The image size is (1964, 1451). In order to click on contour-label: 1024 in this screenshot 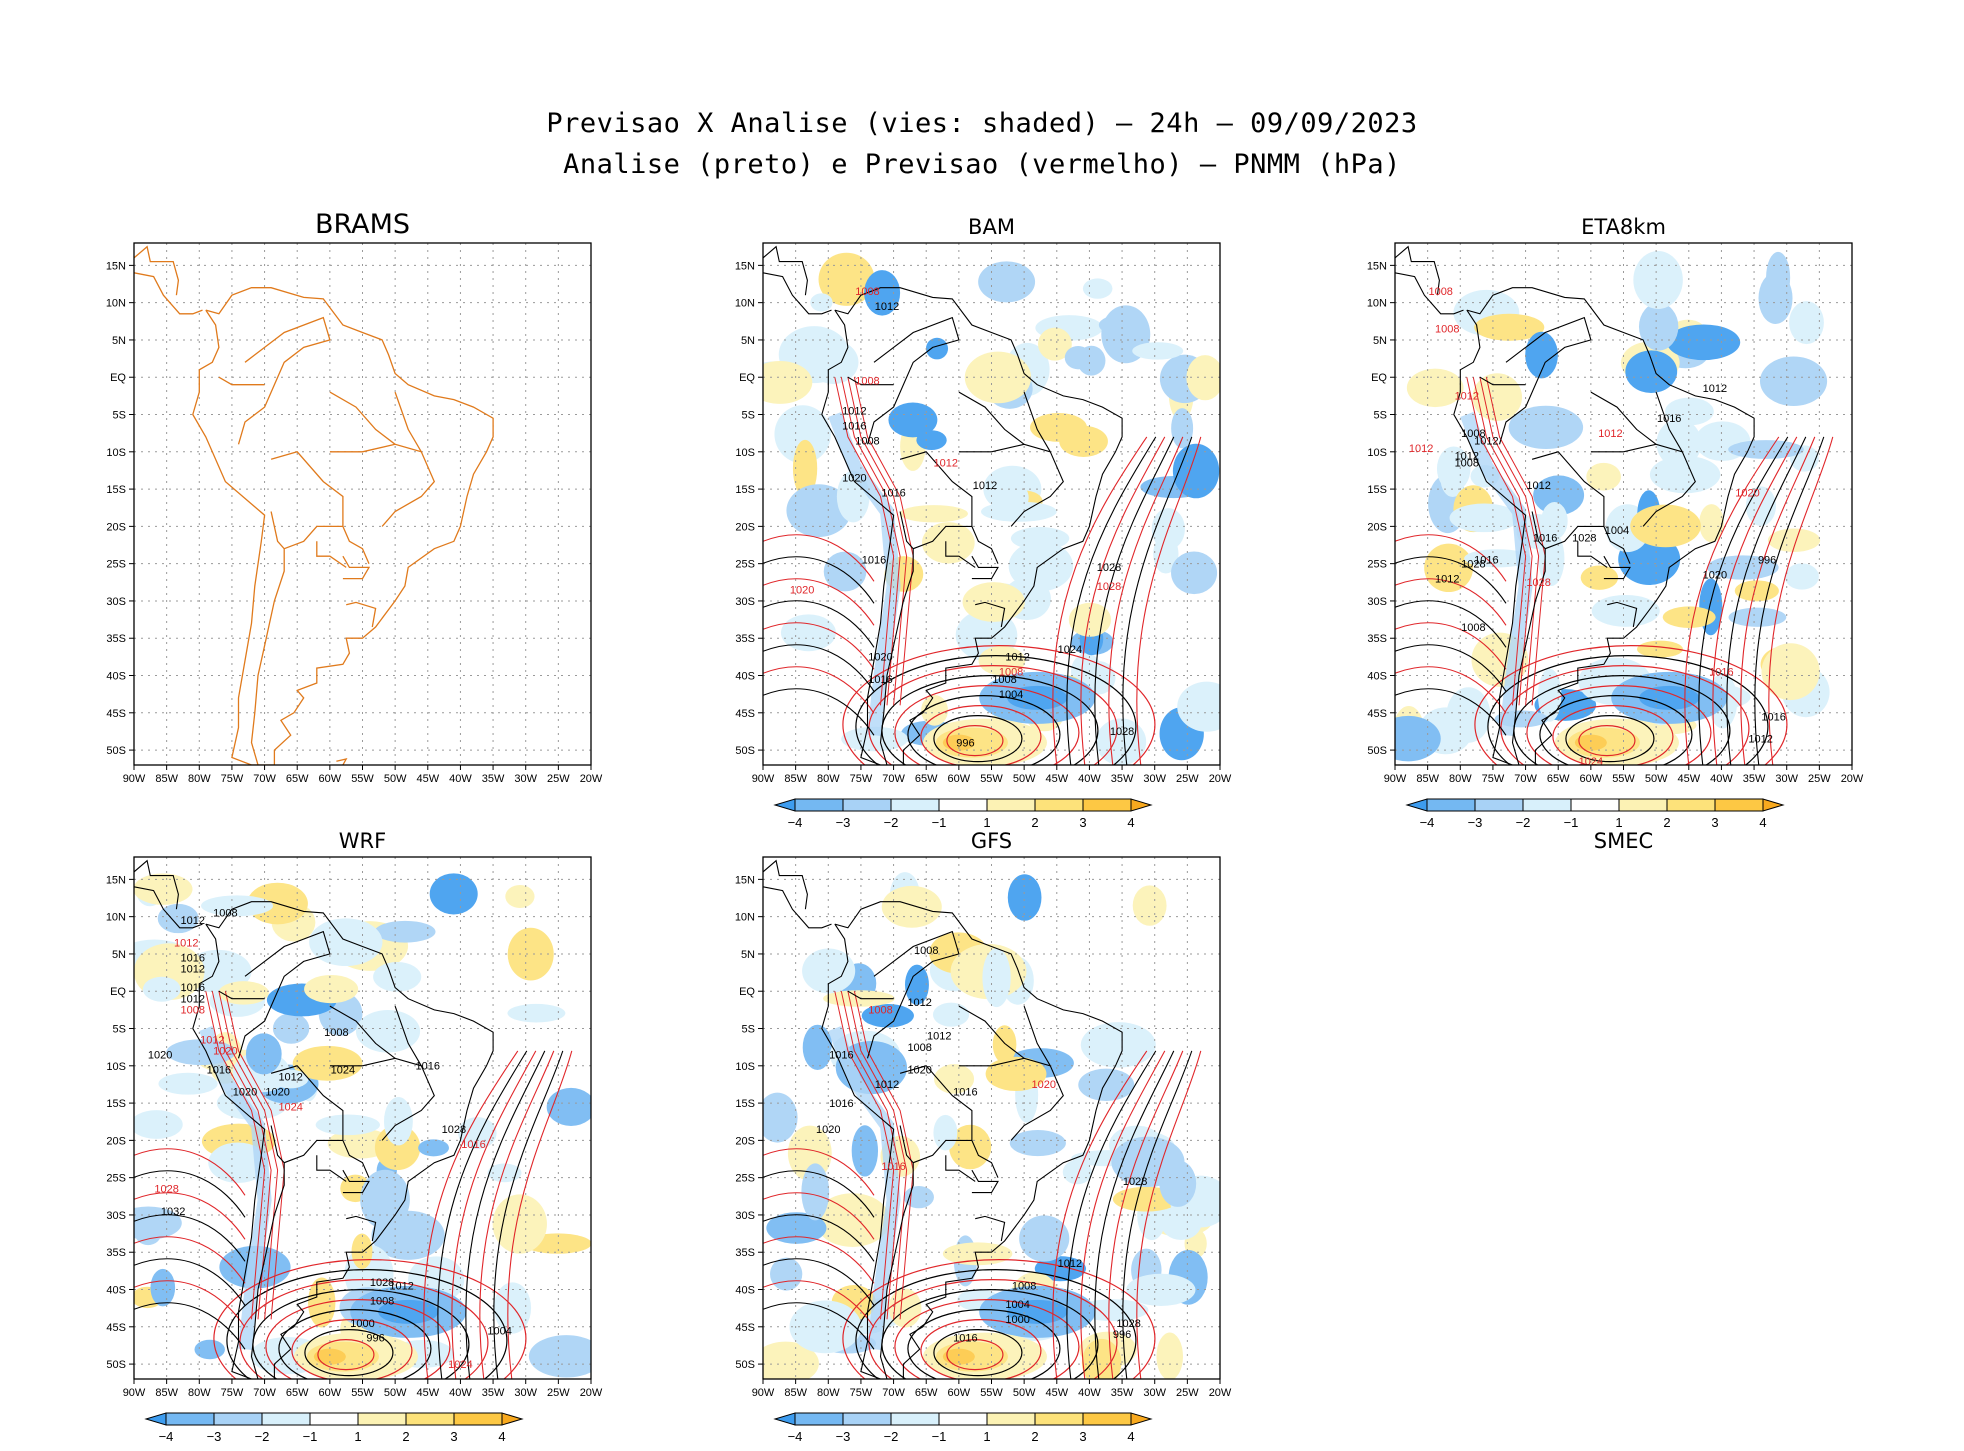, I will do `click(460, 1365)`.